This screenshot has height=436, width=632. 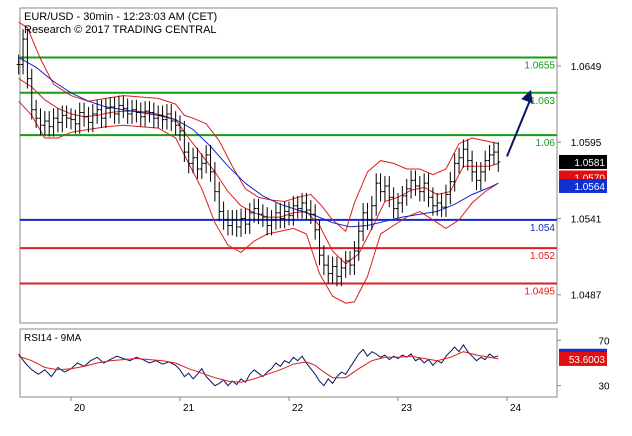 I want to click on price-y-tick-label-0: 1.0649, so click(x=586, y=67).